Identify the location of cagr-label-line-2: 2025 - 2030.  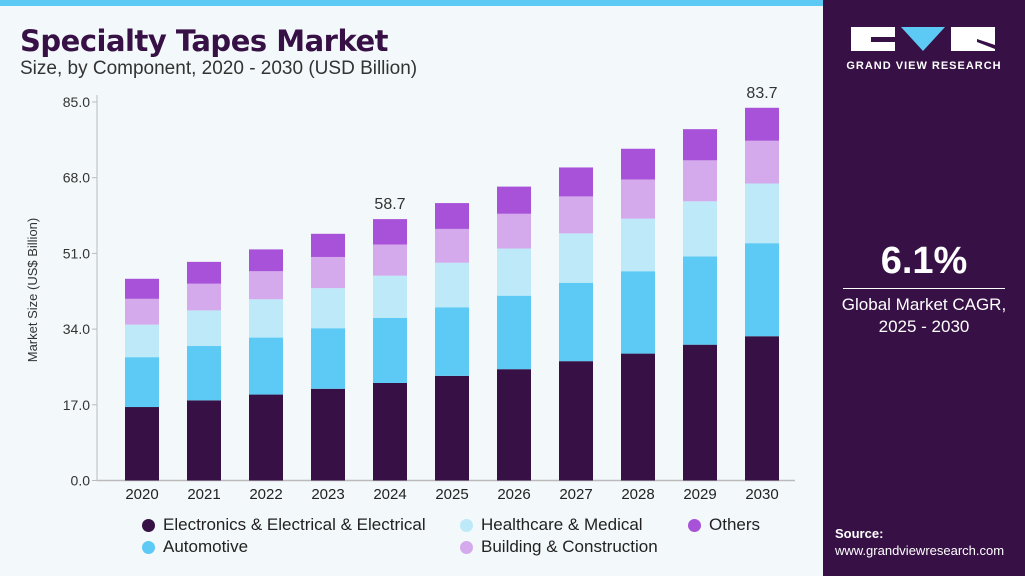
(924, 326).